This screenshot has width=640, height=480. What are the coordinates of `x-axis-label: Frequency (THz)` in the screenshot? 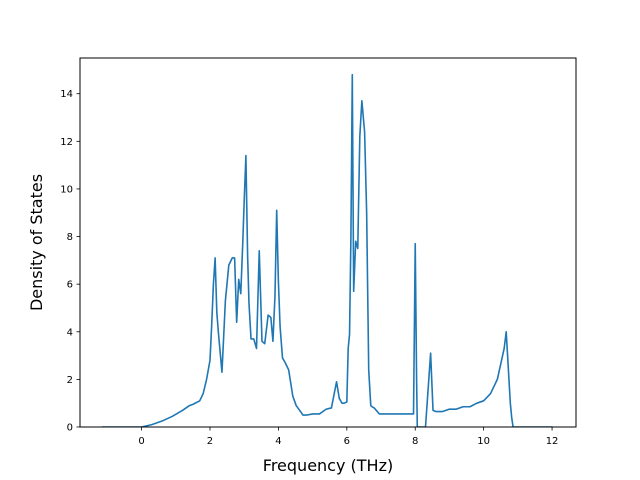 It's located at (328, 465).